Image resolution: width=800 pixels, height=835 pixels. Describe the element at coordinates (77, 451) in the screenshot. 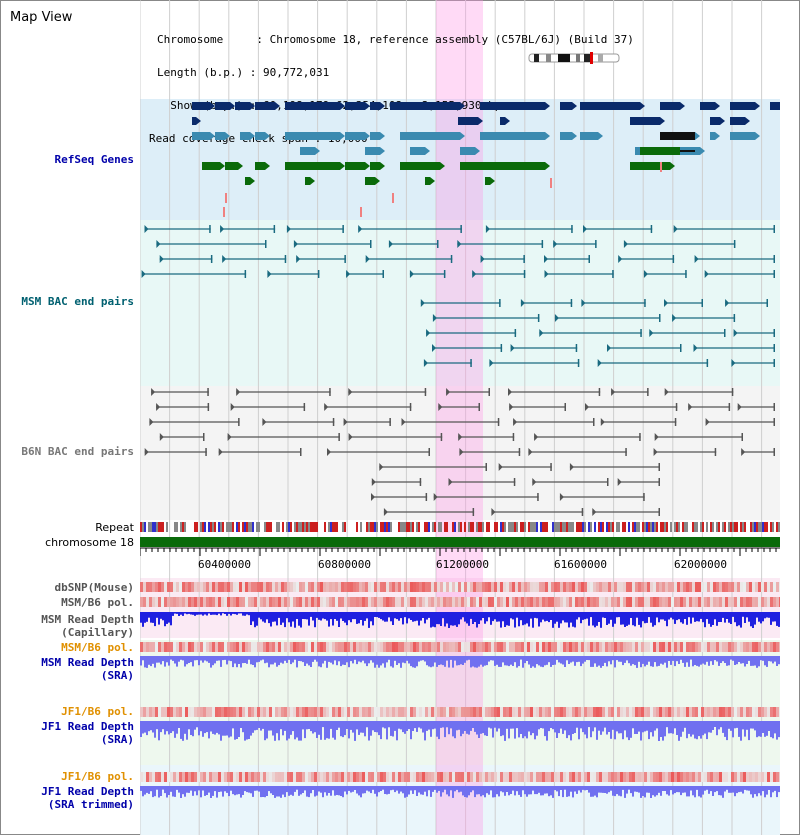

I see `label-b6n-bac: B6N BAC end pairs` at that location.